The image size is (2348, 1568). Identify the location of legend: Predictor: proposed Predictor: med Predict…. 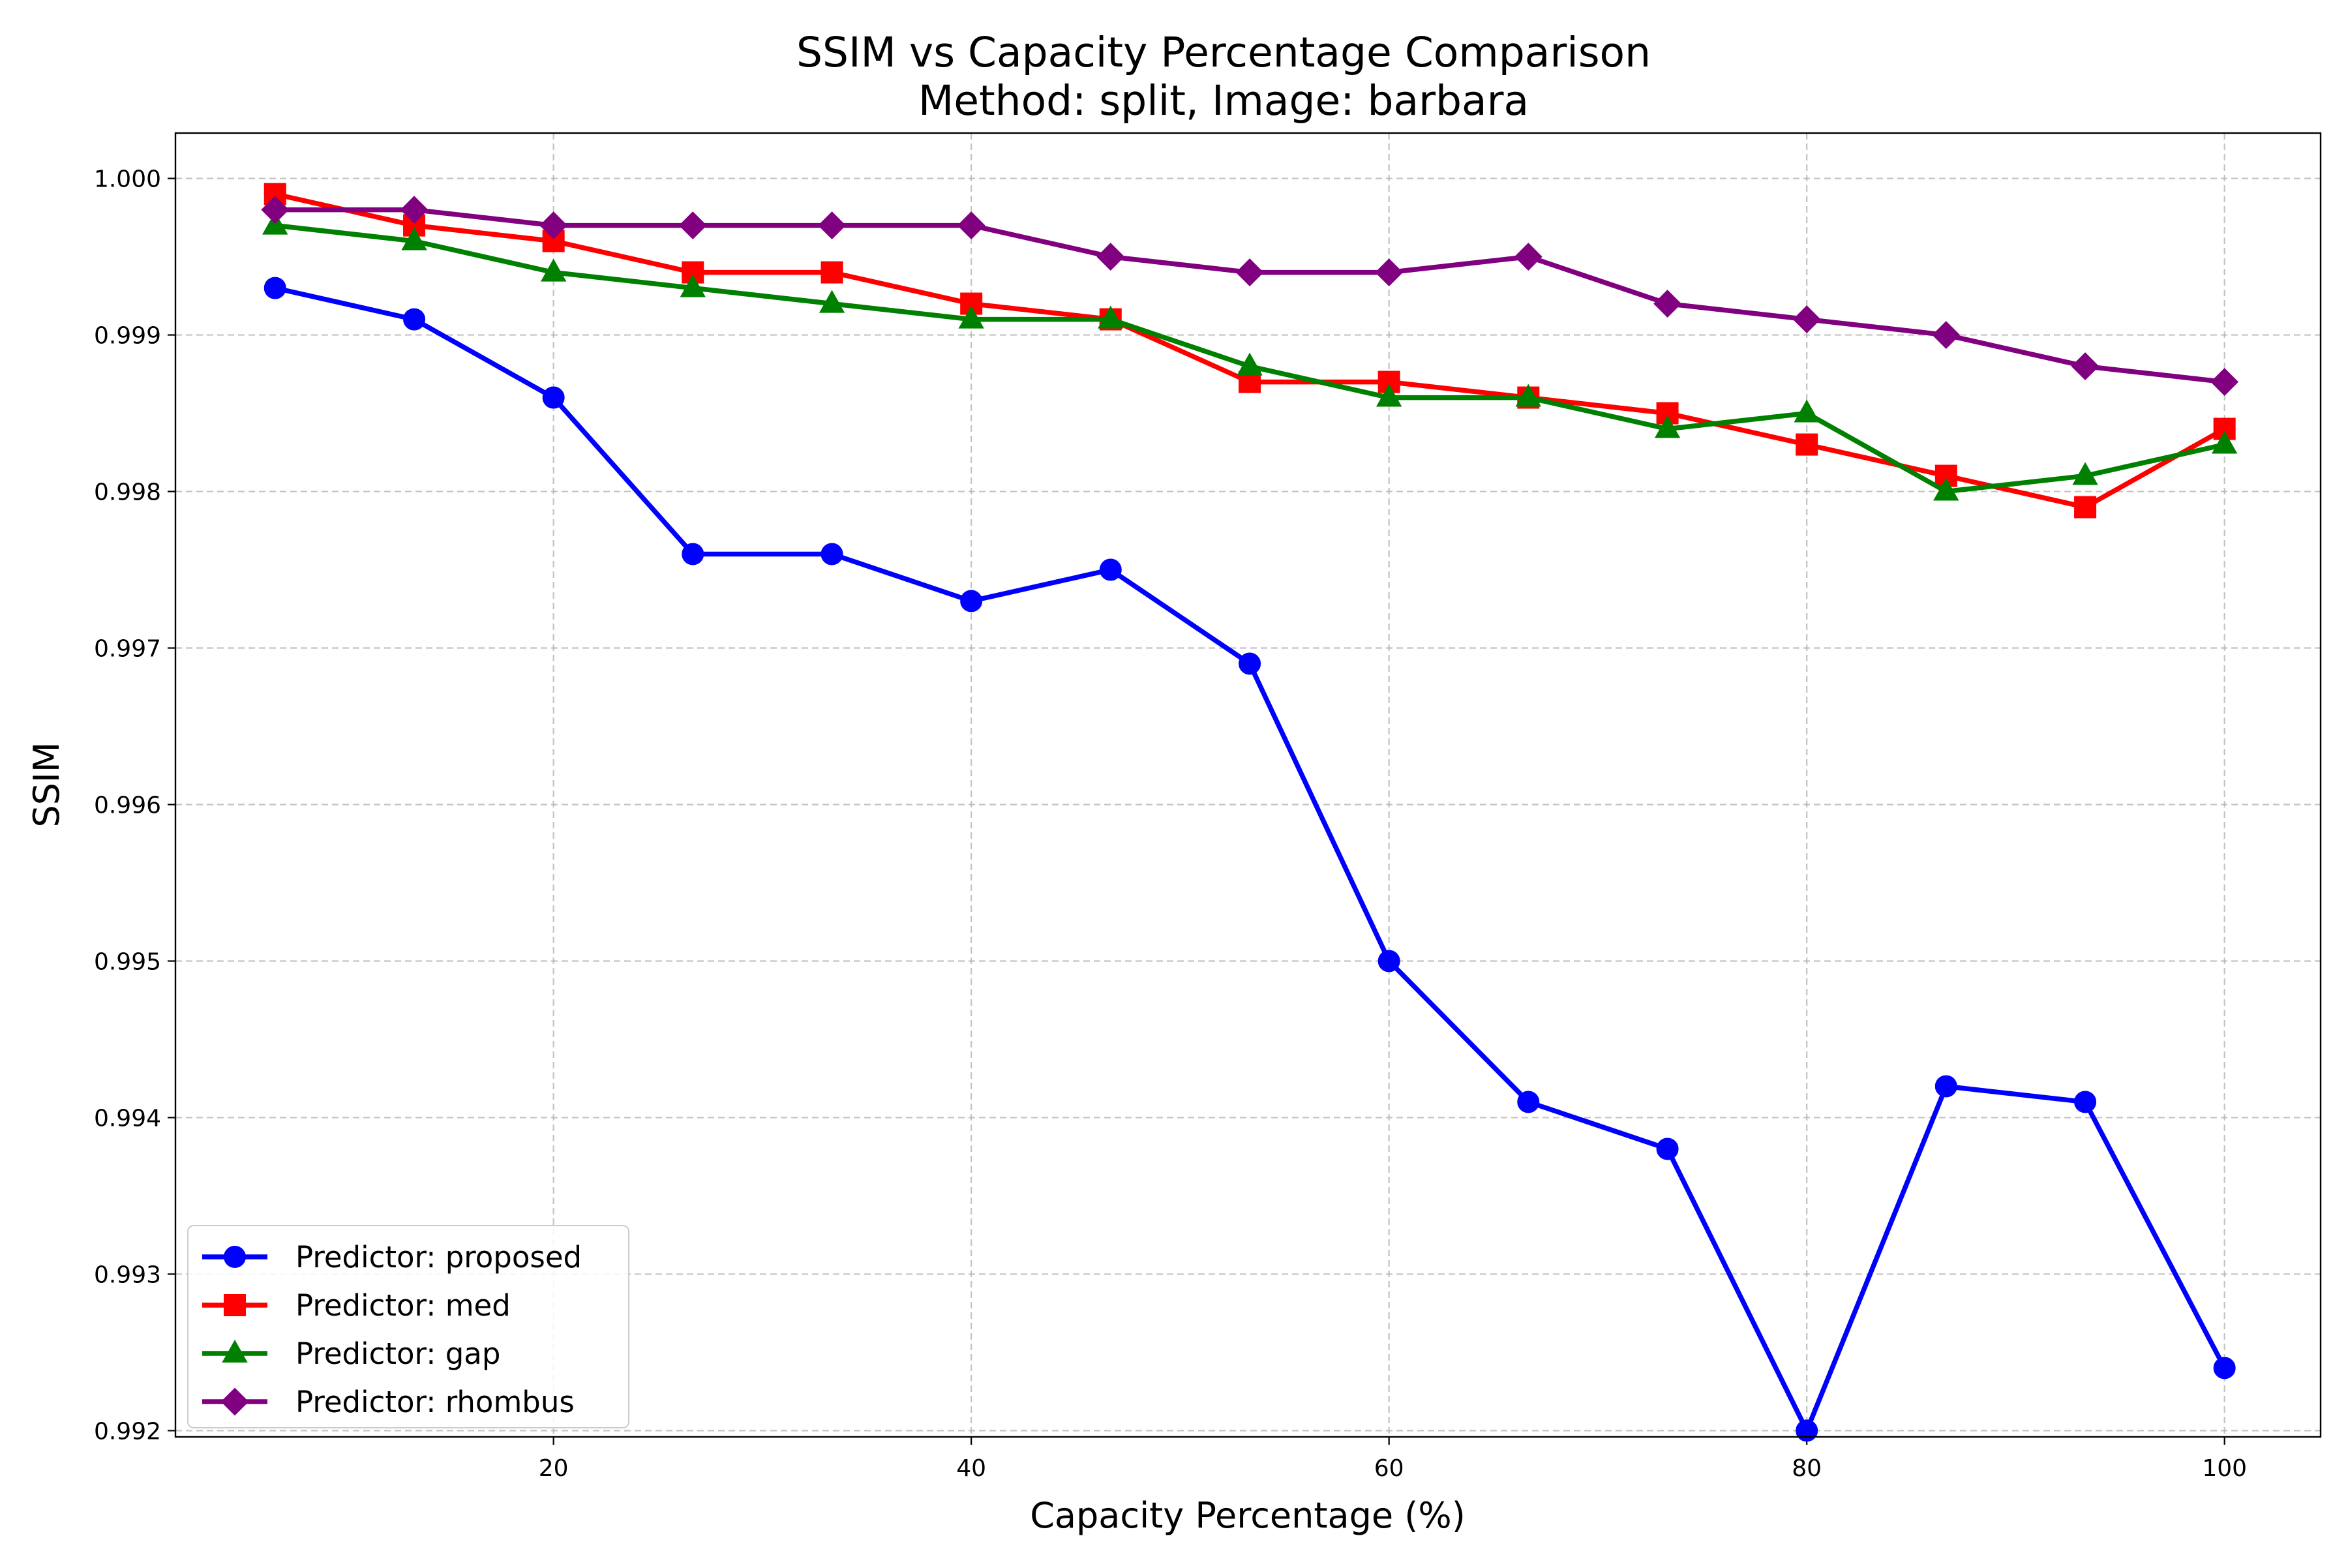
(408, 1326).